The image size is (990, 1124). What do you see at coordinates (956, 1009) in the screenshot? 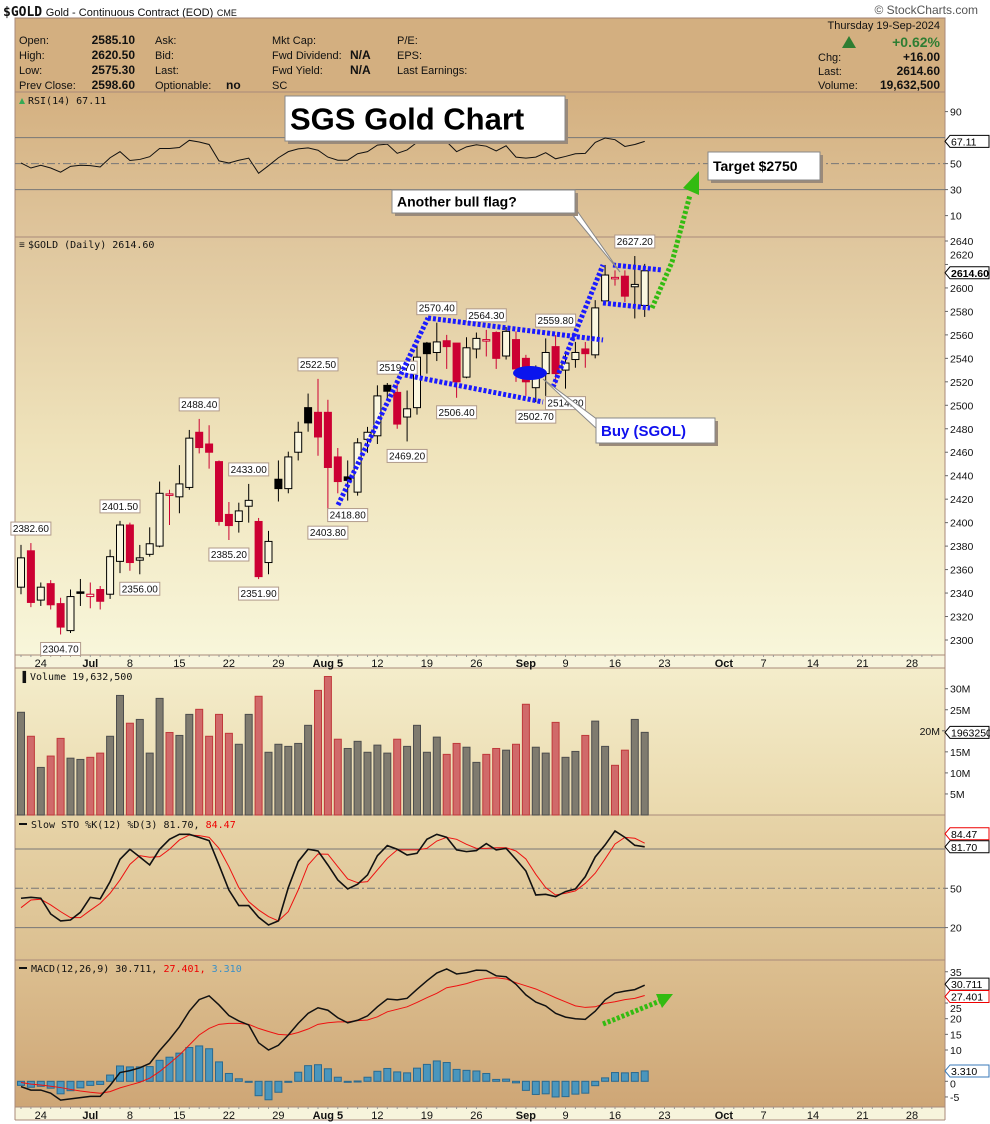
I see `macd-axis-label: 25` at bounding box center [956, 1009].